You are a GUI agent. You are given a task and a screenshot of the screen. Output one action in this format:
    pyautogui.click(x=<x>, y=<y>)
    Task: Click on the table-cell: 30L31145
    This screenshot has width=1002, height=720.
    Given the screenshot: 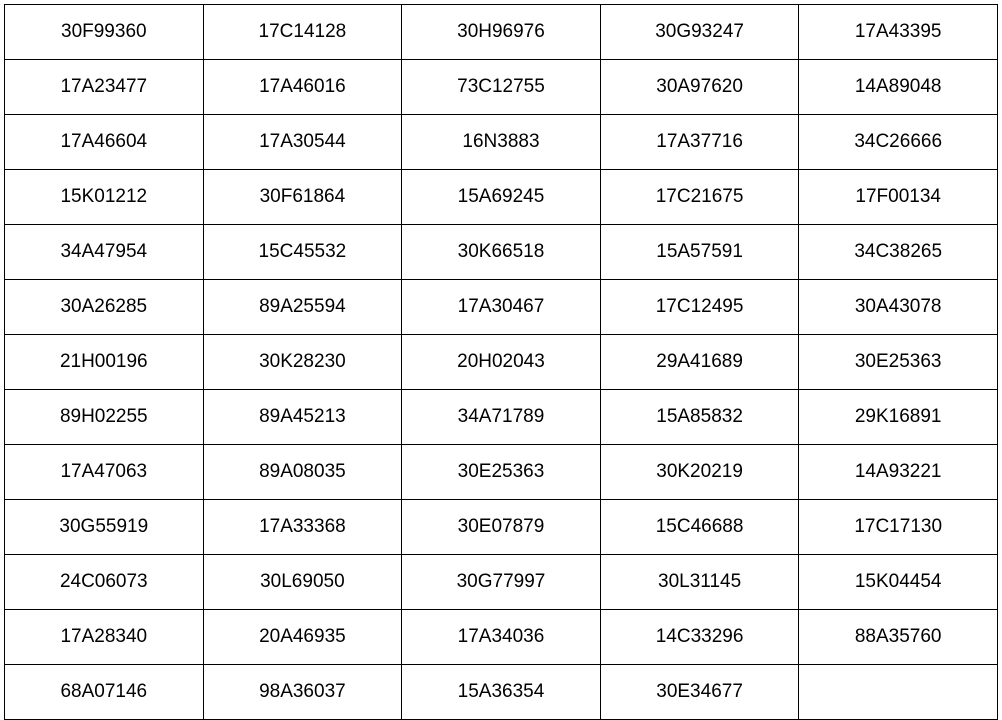 What is the action you would take?
    pyautogui.click(x=699, y=582)
    